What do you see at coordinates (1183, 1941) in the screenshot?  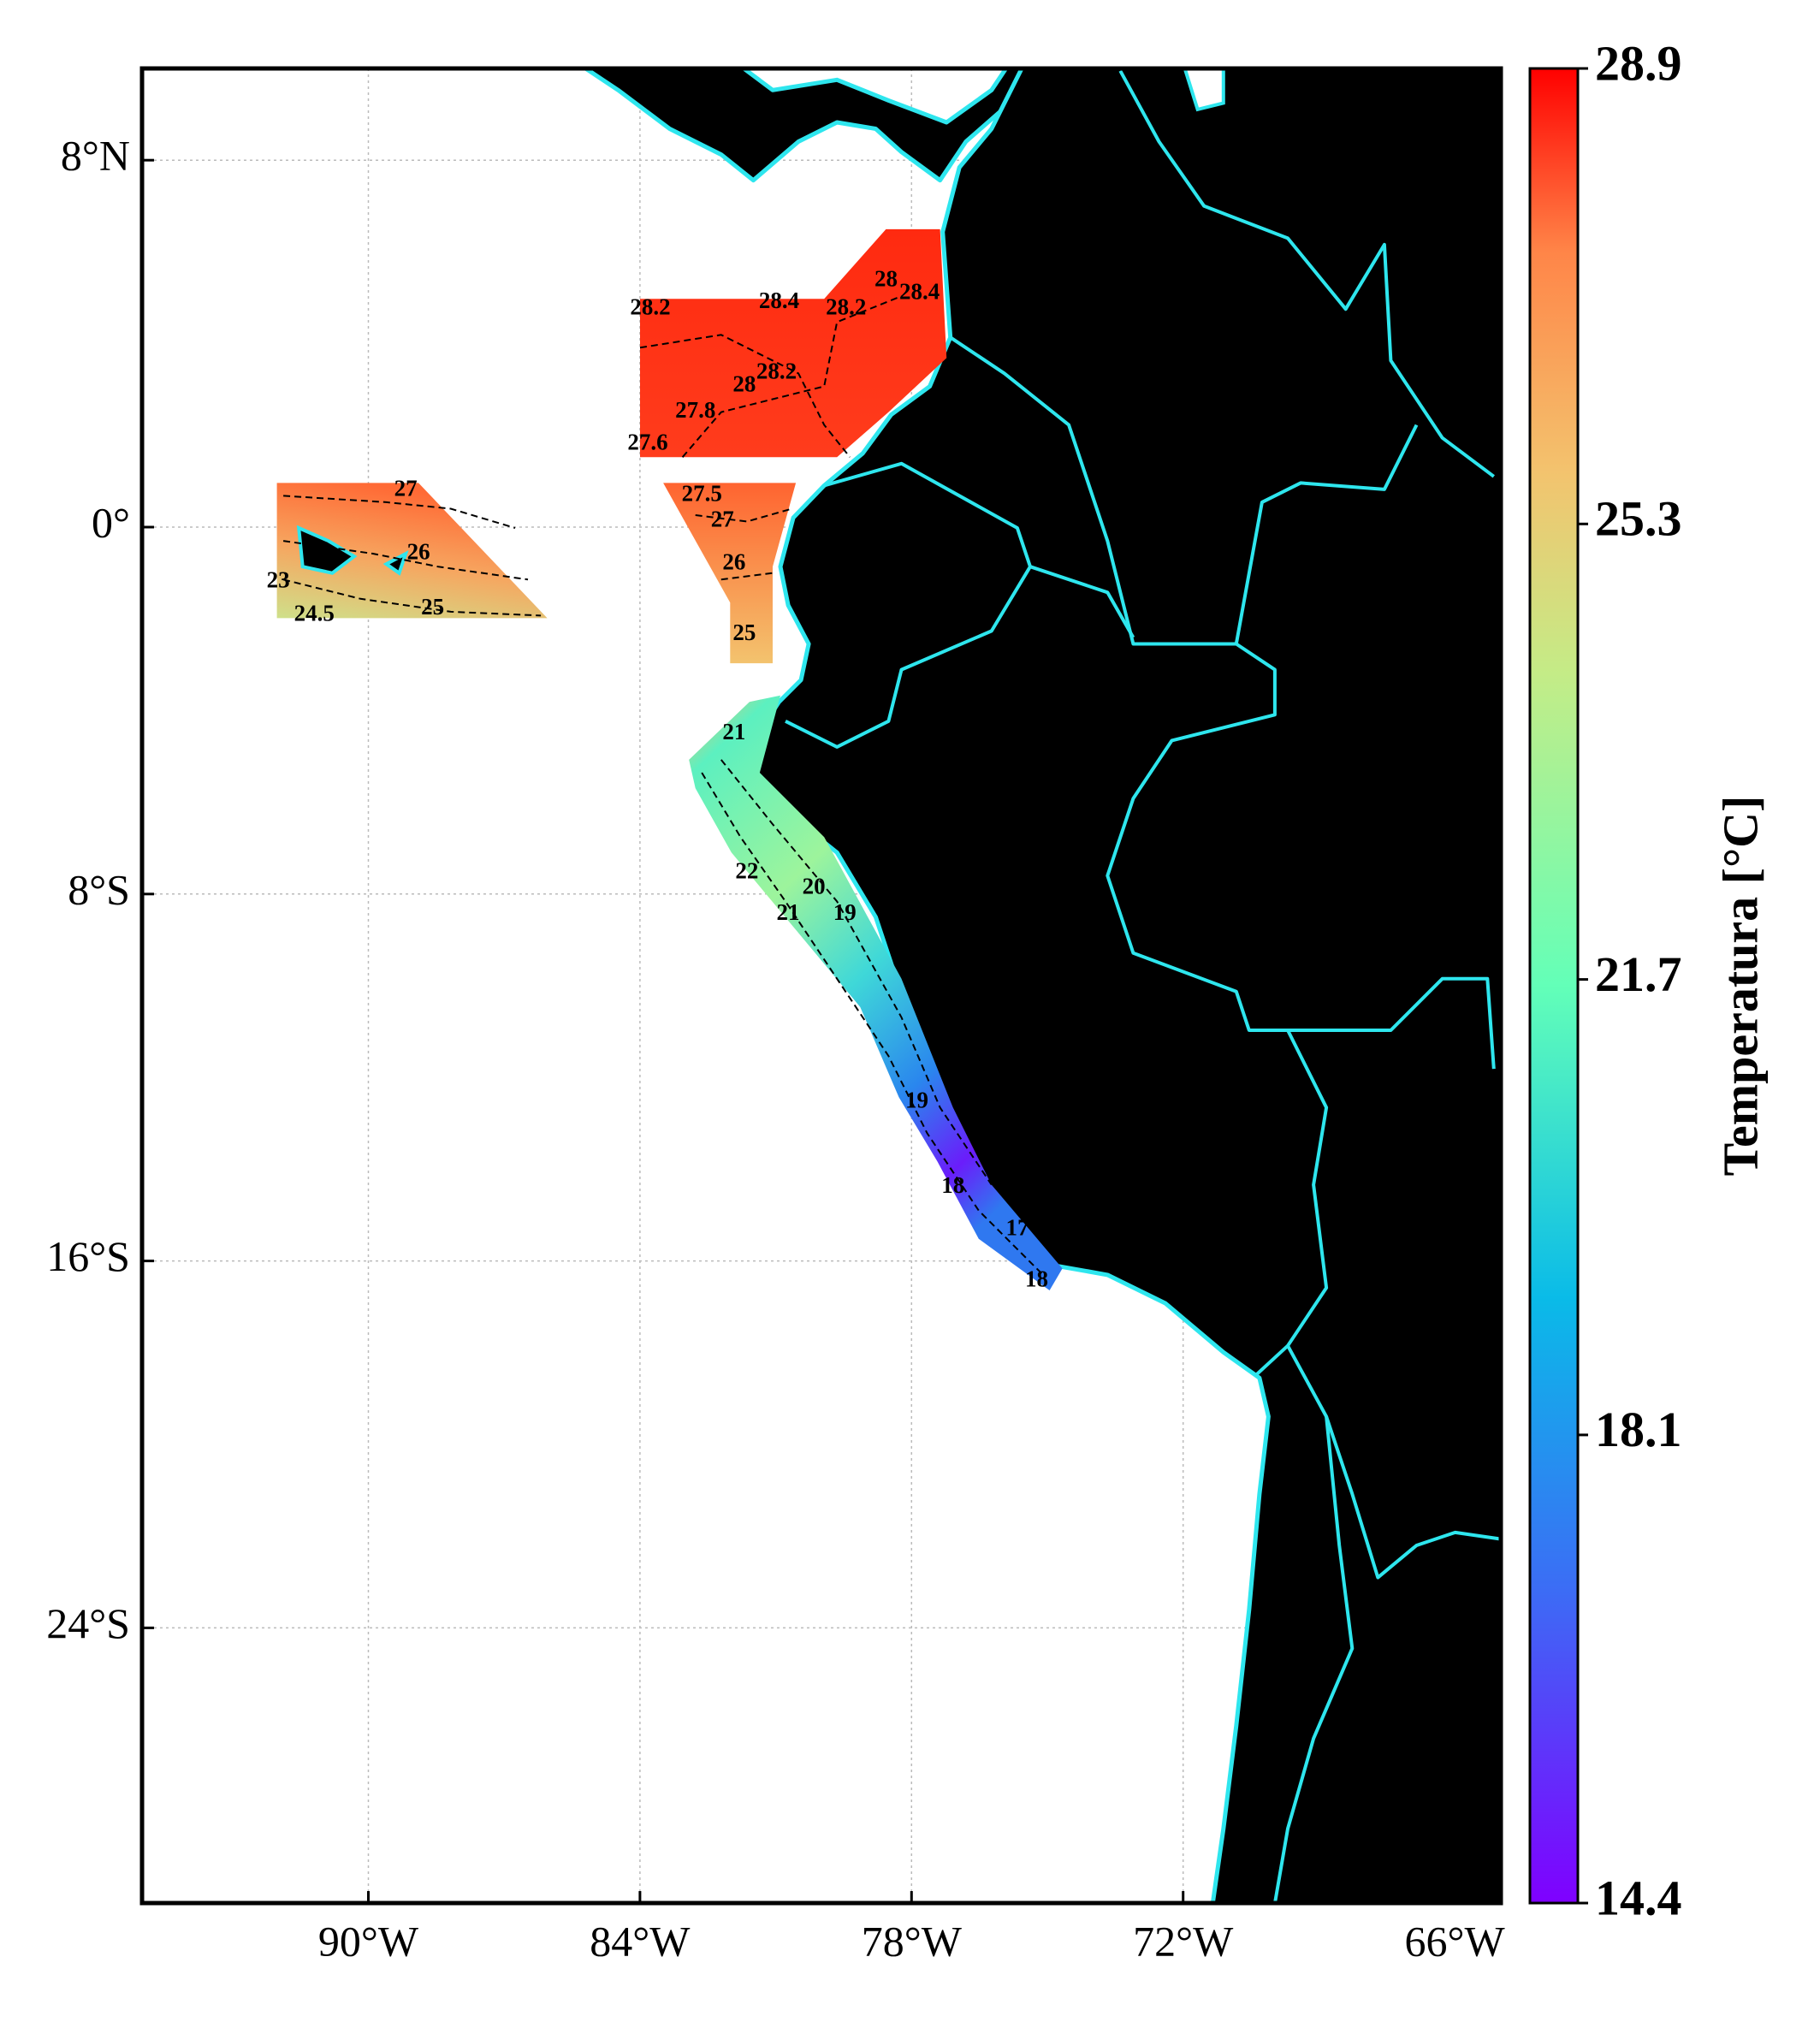 I see `x-tick-label: 72°W` at bounding box center [1183, 1941].